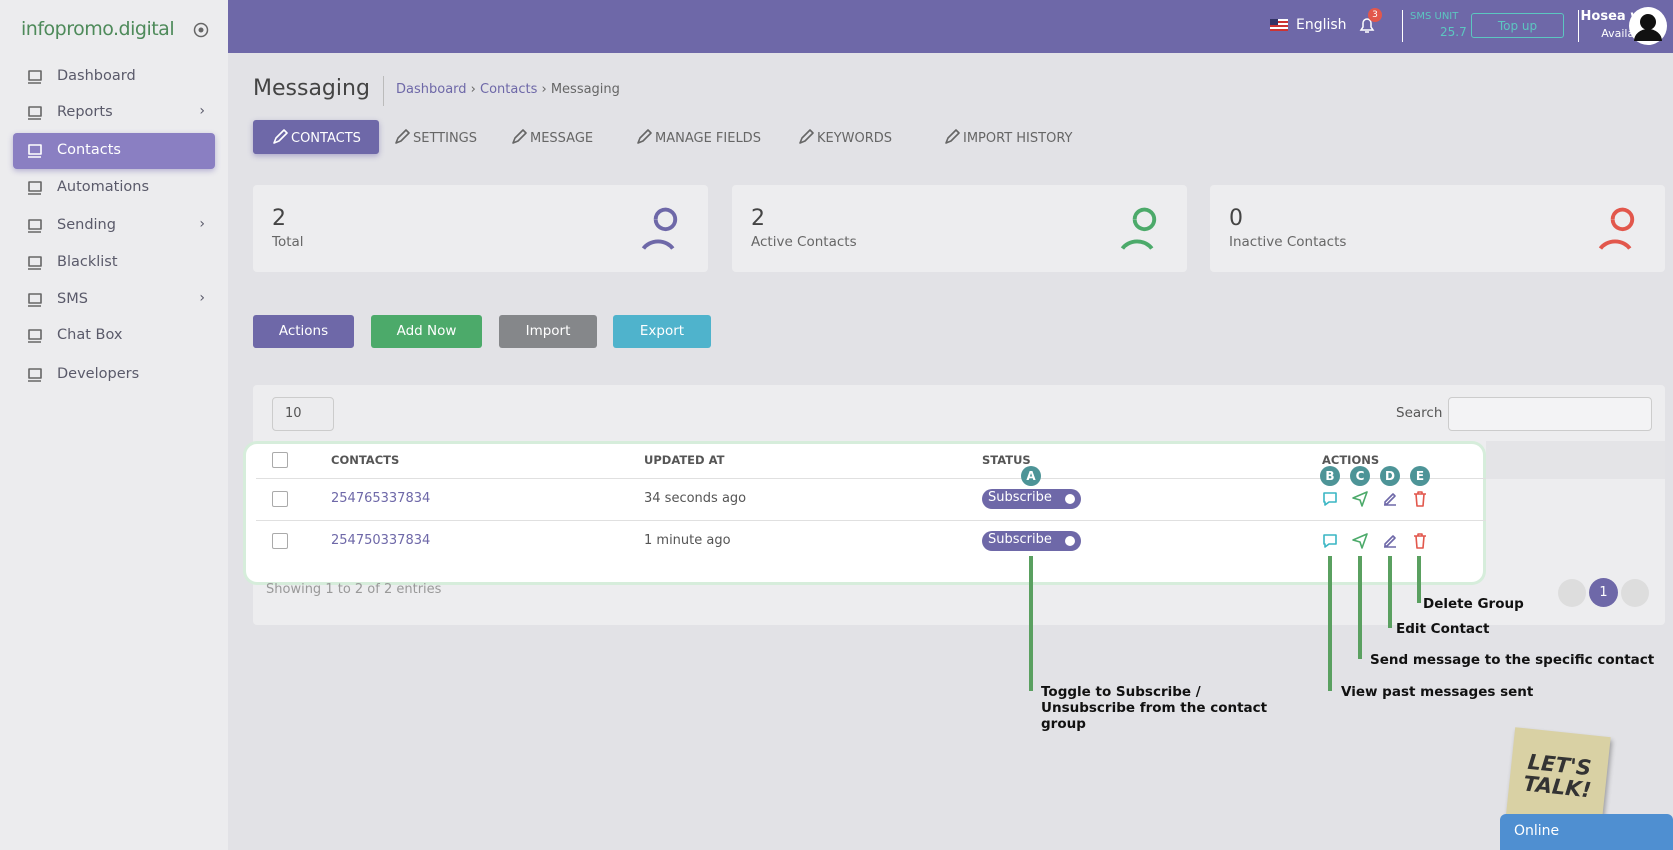 The height and width of the screenshot is (850, 1673). I want to click on sms-unit-value: 25.7, so click(1453, 32).